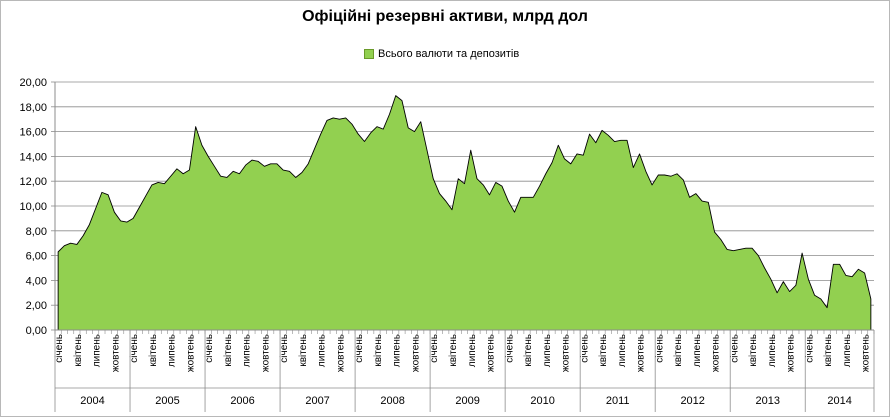 Image resolution: width=890 pixels, height=417 pixels. Describe the element at coordinates (242, 401) in the screenshot. I see `x-year-label: 2006` at that location.